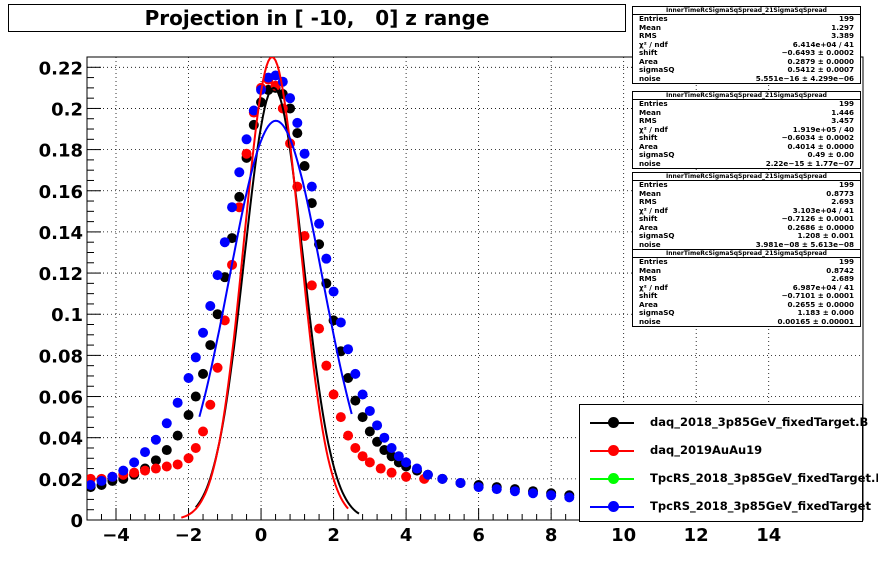 The image size is (878, 578). What do you see at coordinates (746, 147) in the screenshot?
I see `stats-row: Area 0.4014 ± 0.0000` at bounding box center [746, 147].